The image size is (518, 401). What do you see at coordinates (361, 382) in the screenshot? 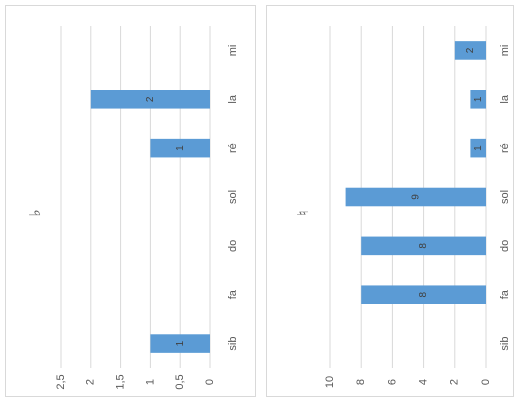
I see `natural-tick-label: 8` at bounding box center [361, 382].